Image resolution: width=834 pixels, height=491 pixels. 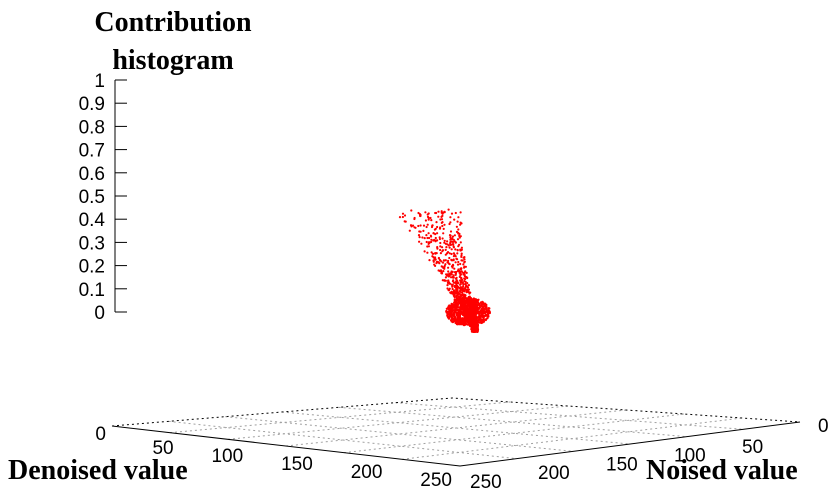 What do you see at coordinates (92, 174) in the screenshot?
I see `z-tick-label: 0.6` at bounding box center [92, 174].